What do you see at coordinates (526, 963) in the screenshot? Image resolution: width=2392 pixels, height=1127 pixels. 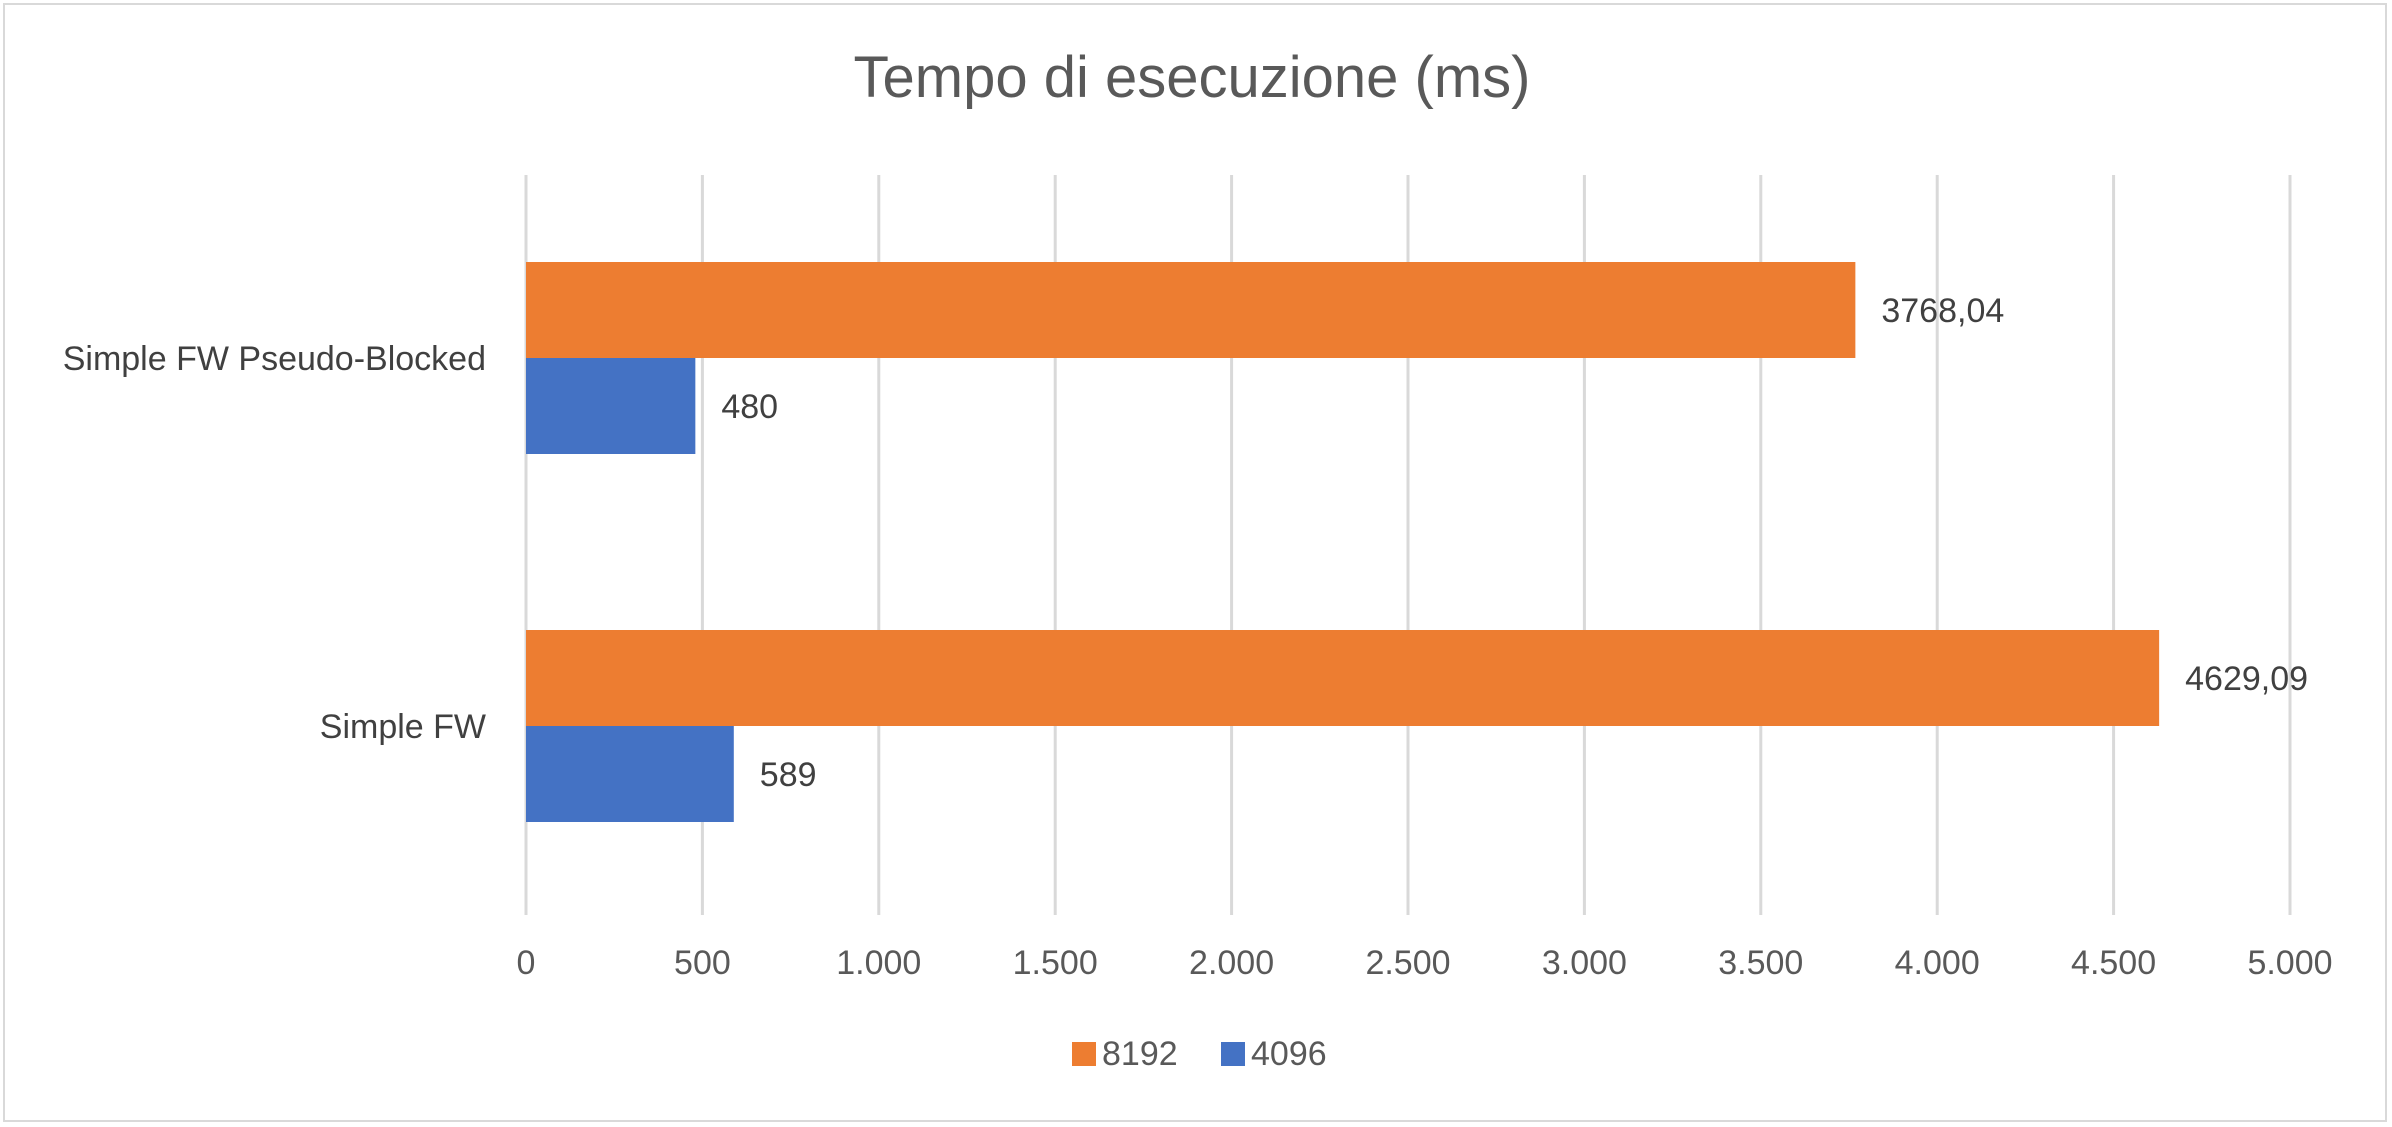 I see `x-tick-label: 0` at bounding box center [526, 963].